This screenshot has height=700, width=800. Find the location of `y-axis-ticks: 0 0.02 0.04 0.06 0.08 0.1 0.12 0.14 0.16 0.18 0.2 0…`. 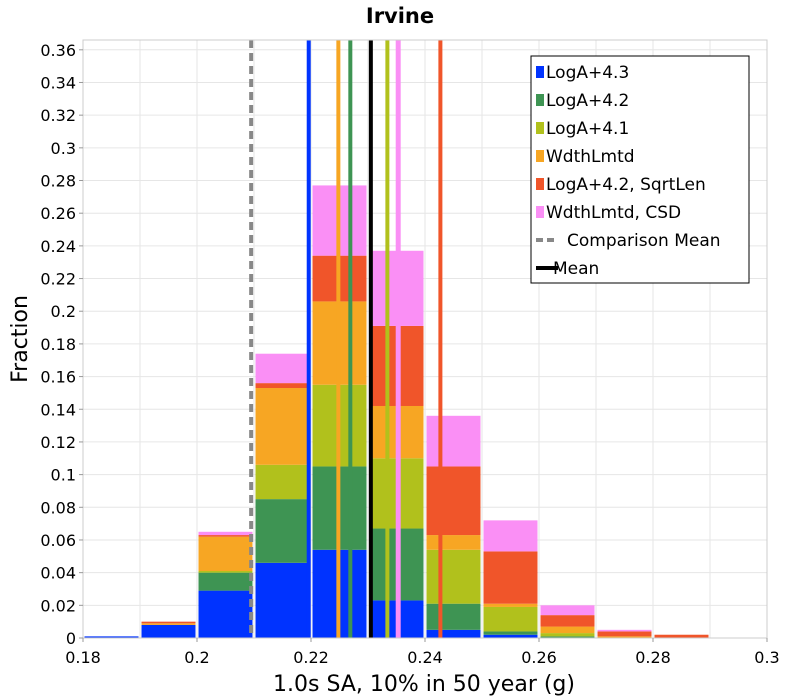

y-axis-ticks: 0 0.02 0.04 0.06 0.08 0.1 0.12 0.14 0.16 0.18 0.2 0… is located at coordinates (61, 344).